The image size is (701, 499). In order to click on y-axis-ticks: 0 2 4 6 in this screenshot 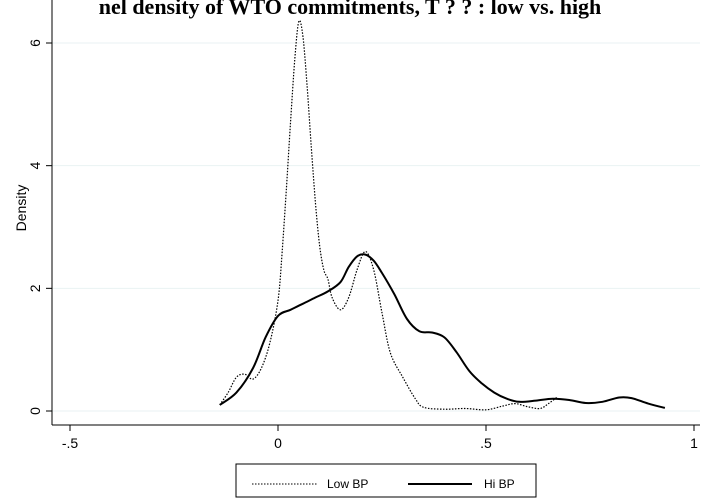, I will do `click(39, 227)`.